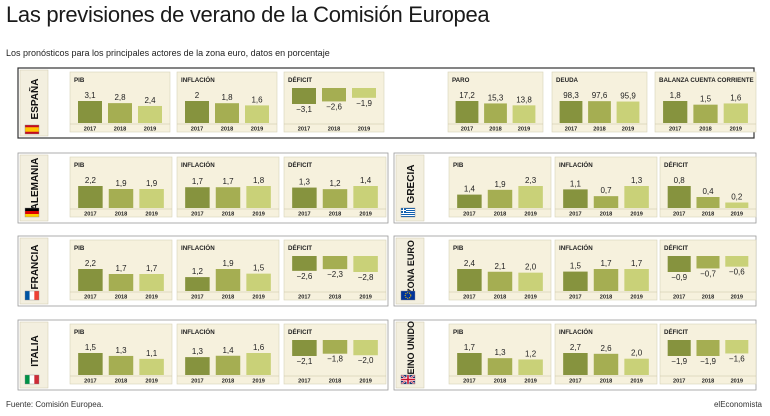 Image resolution: width=770 pixels, height=416 pixels. What do you see at coordinates (708, 187) in the screenshot?
I see `indicator-panel: DÉFICIT 0,8 2017 0,4 2018 0,2 2019` at bounding box center [708, 187].